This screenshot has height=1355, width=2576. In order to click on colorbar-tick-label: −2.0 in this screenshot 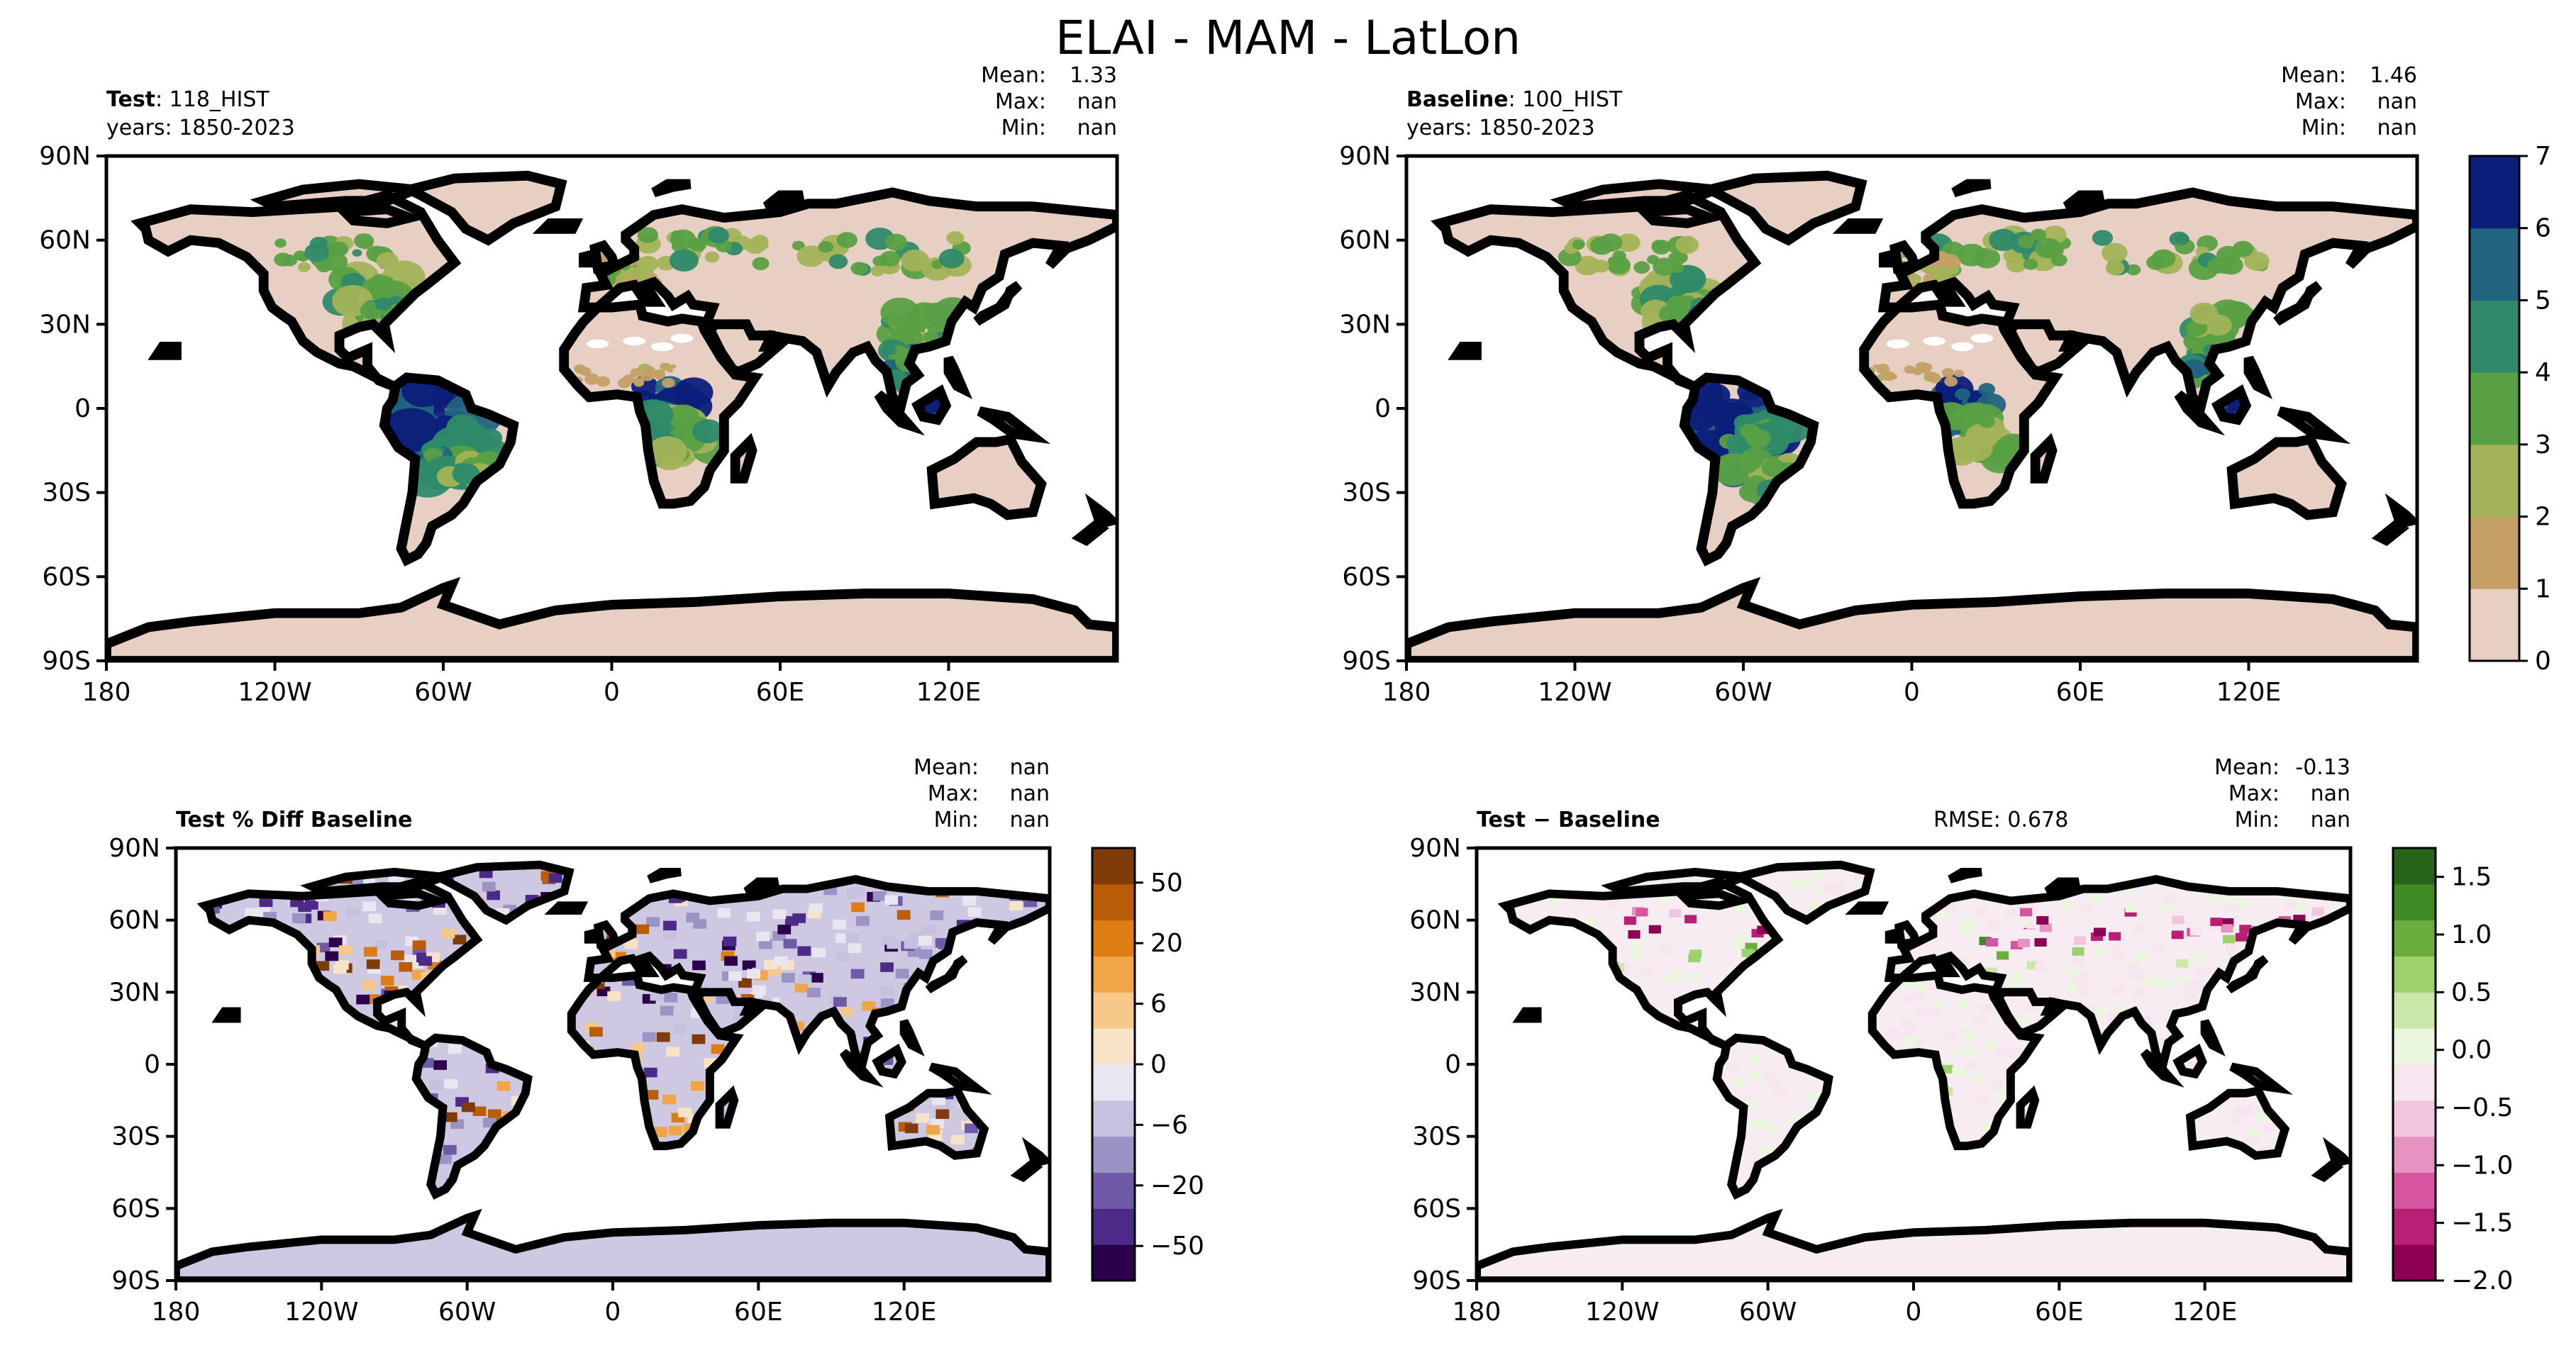, I will do `click(2482, 1280)`.